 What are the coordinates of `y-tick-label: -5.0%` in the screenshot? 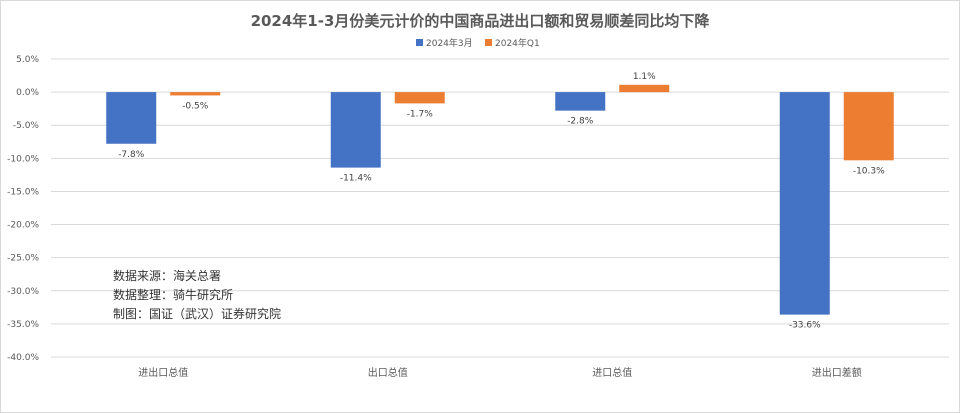 It's located at (26, 126).